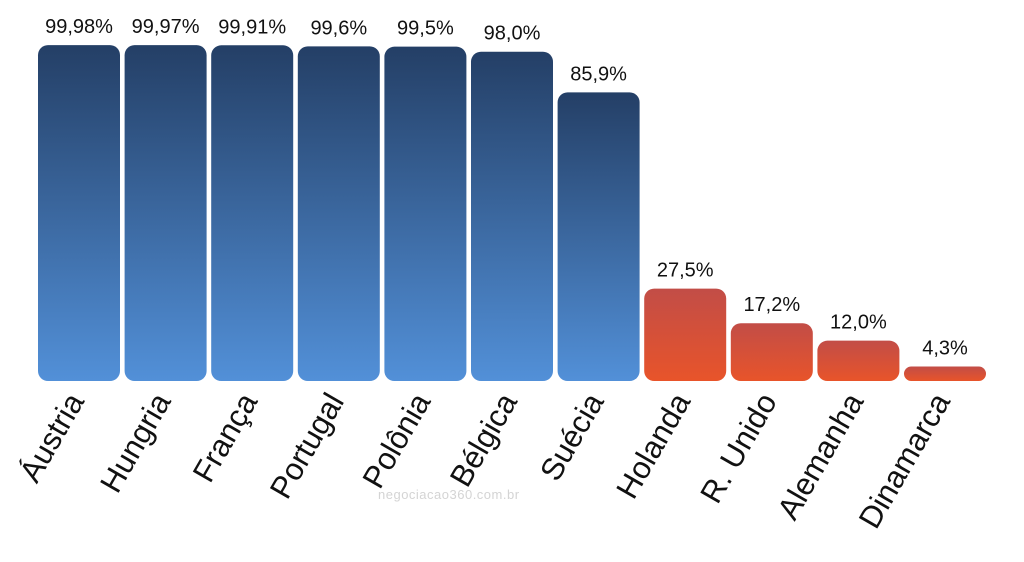  Describe the element at coordinates (572, 436) in the screenshot. I see `category-label-suecia: Suécia` at that location.